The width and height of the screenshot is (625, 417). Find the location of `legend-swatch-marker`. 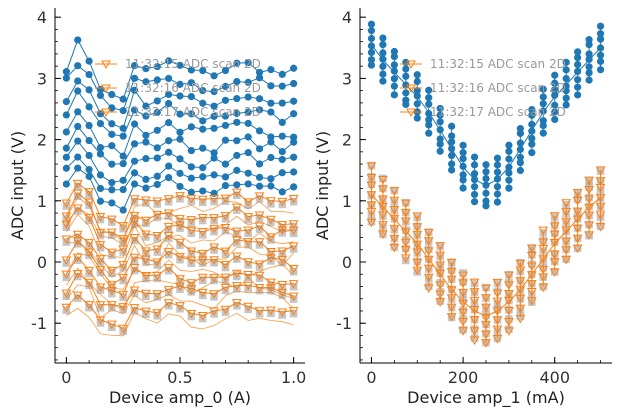

legend-swatch-marker is located at coordinates (106, 89).